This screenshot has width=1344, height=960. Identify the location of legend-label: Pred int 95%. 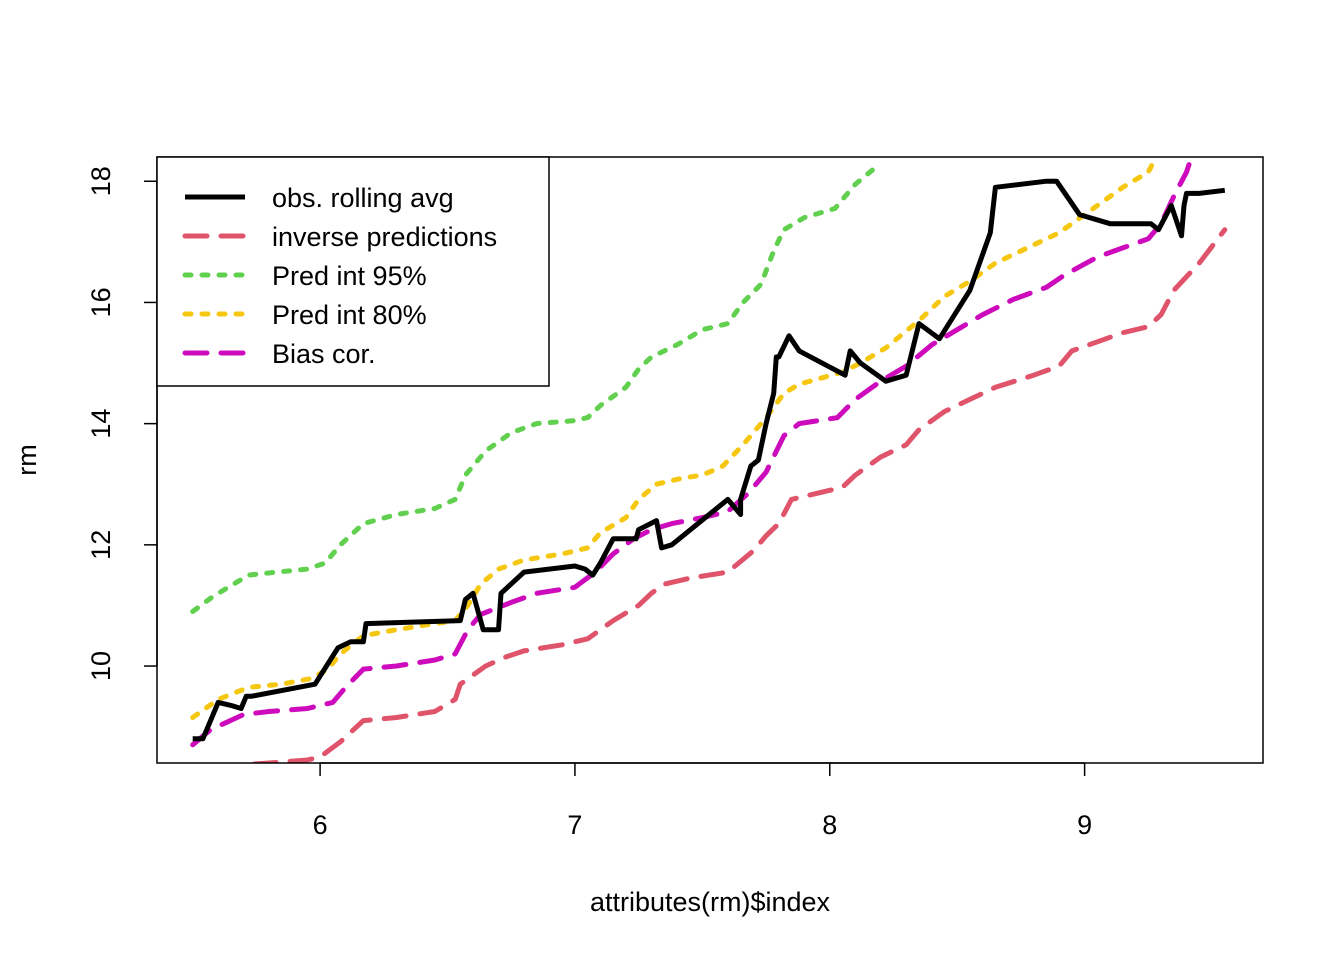
(349, 276).